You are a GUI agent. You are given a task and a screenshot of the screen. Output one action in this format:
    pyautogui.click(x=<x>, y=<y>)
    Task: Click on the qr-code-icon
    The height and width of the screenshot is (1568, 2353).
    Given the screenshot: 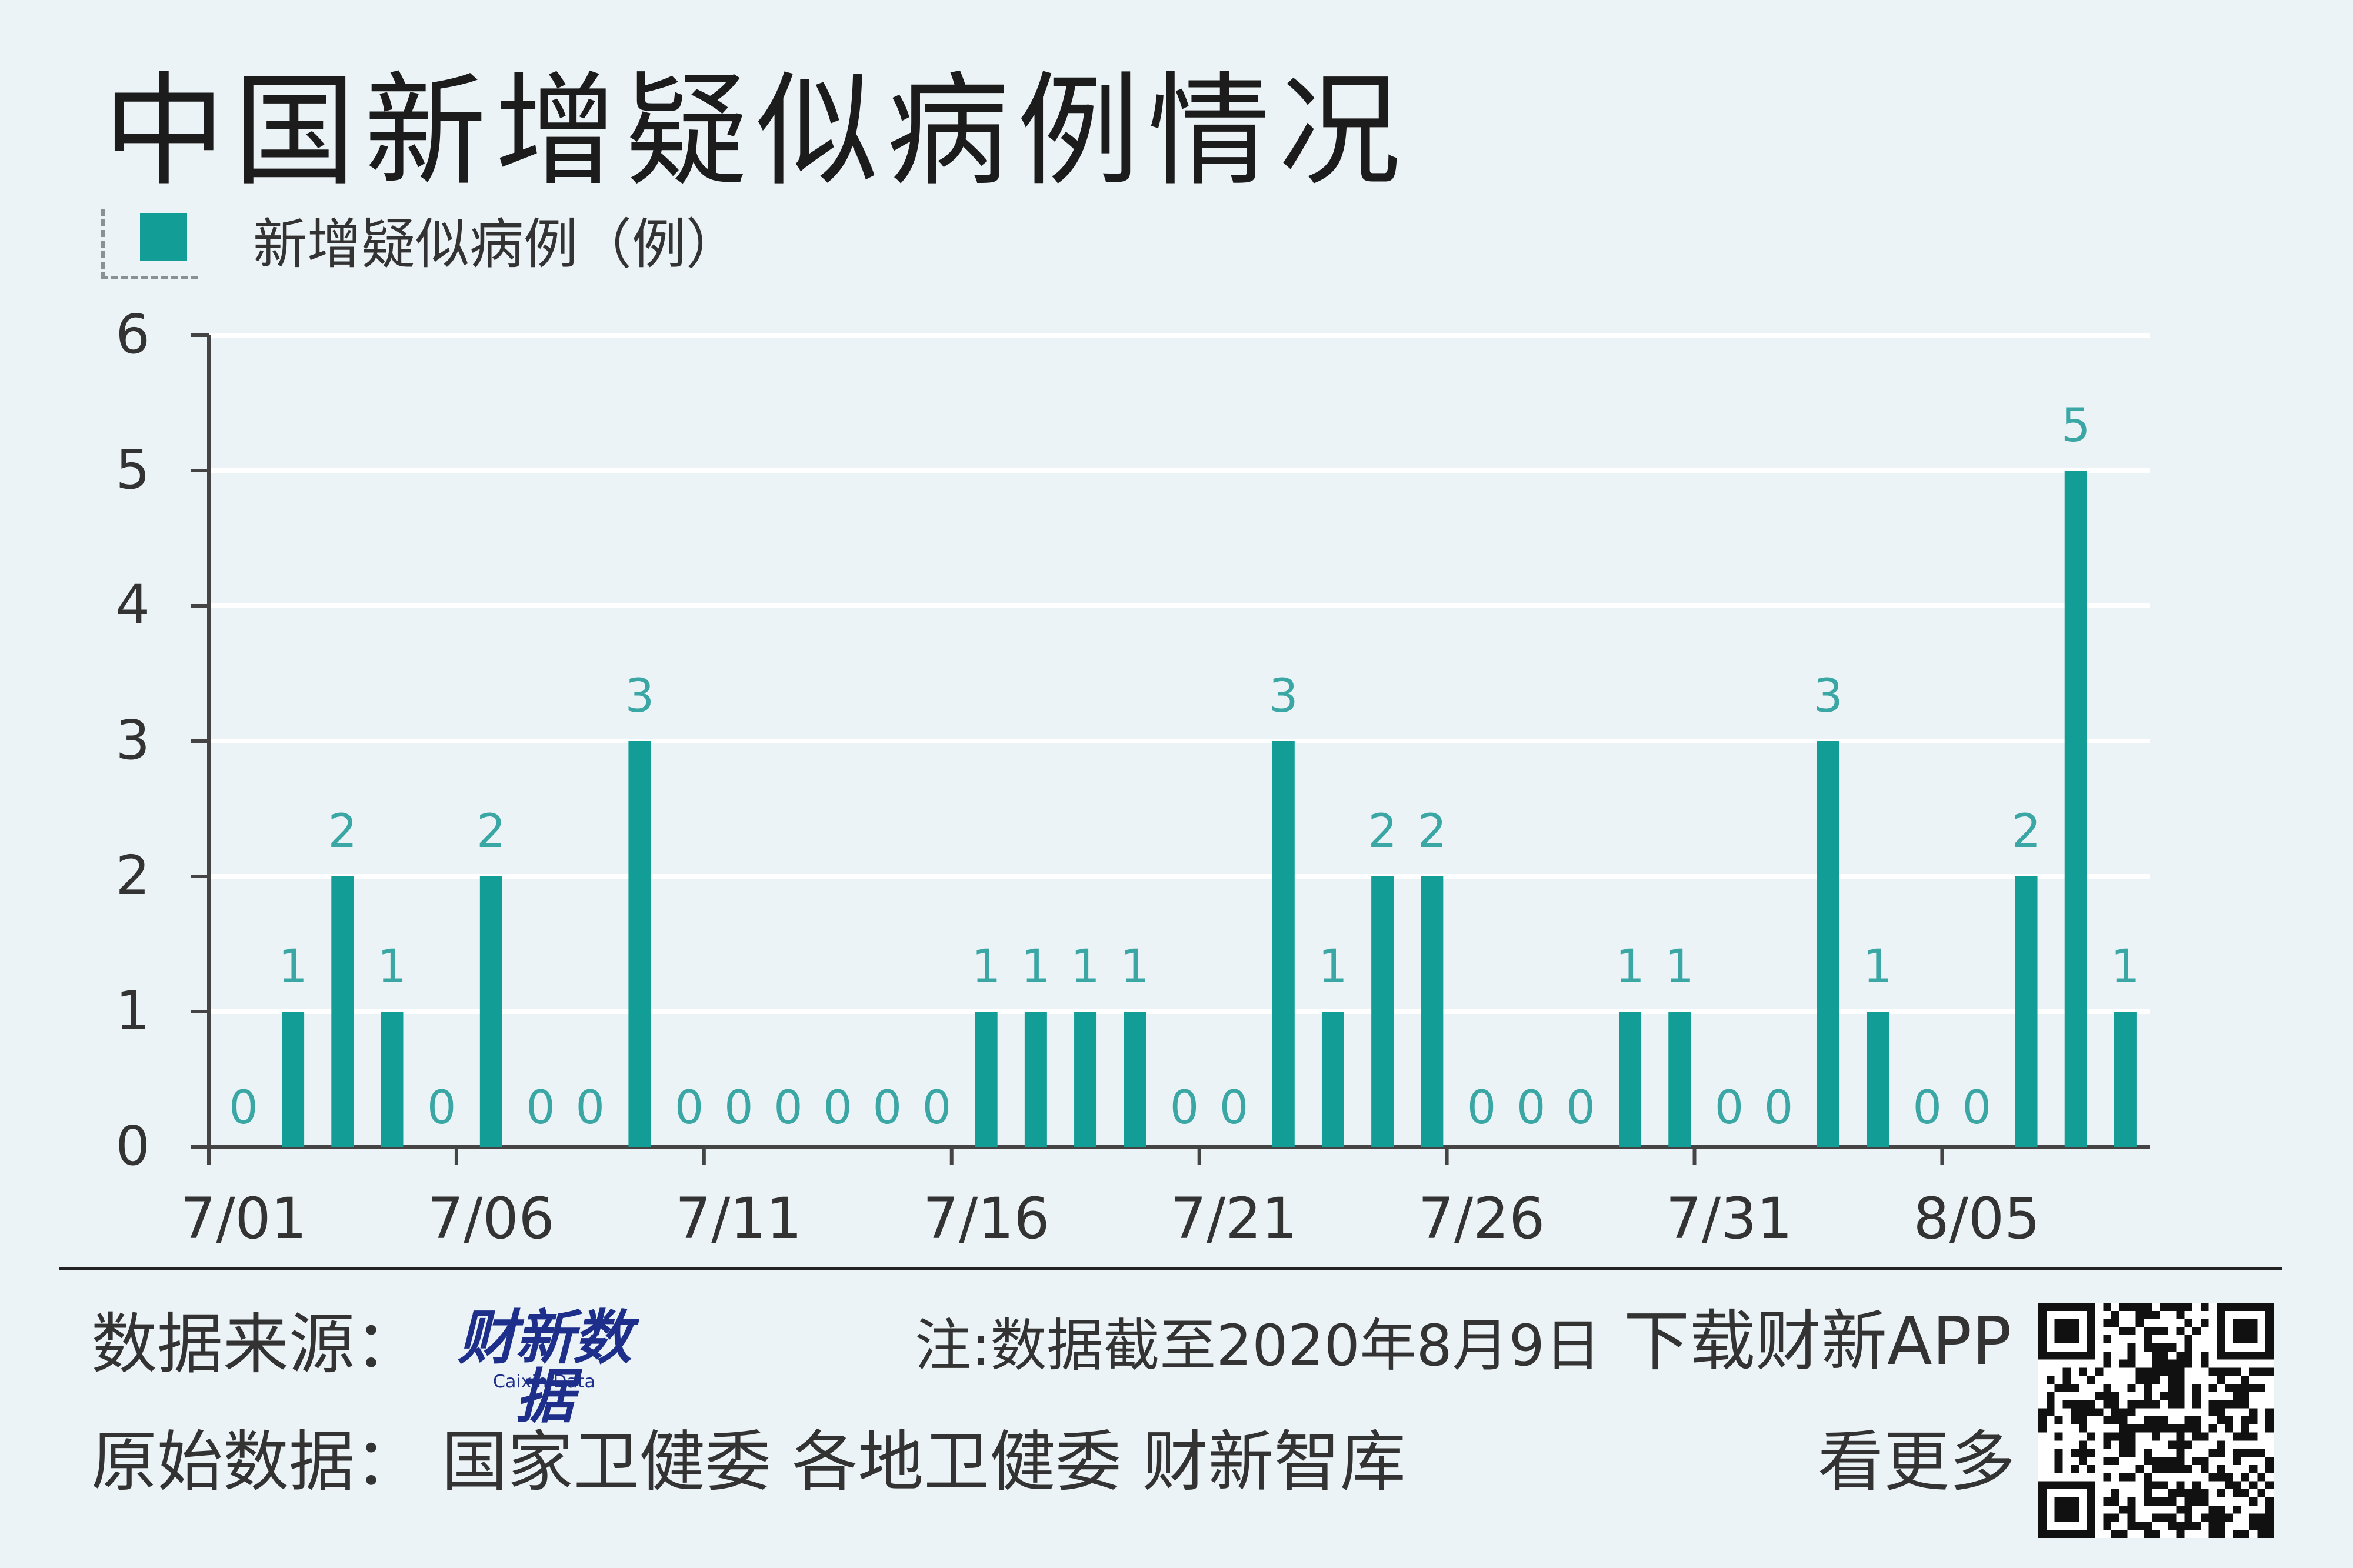 What is the action you would take?
    pyautogui.click(x=2156, y=1420)
    